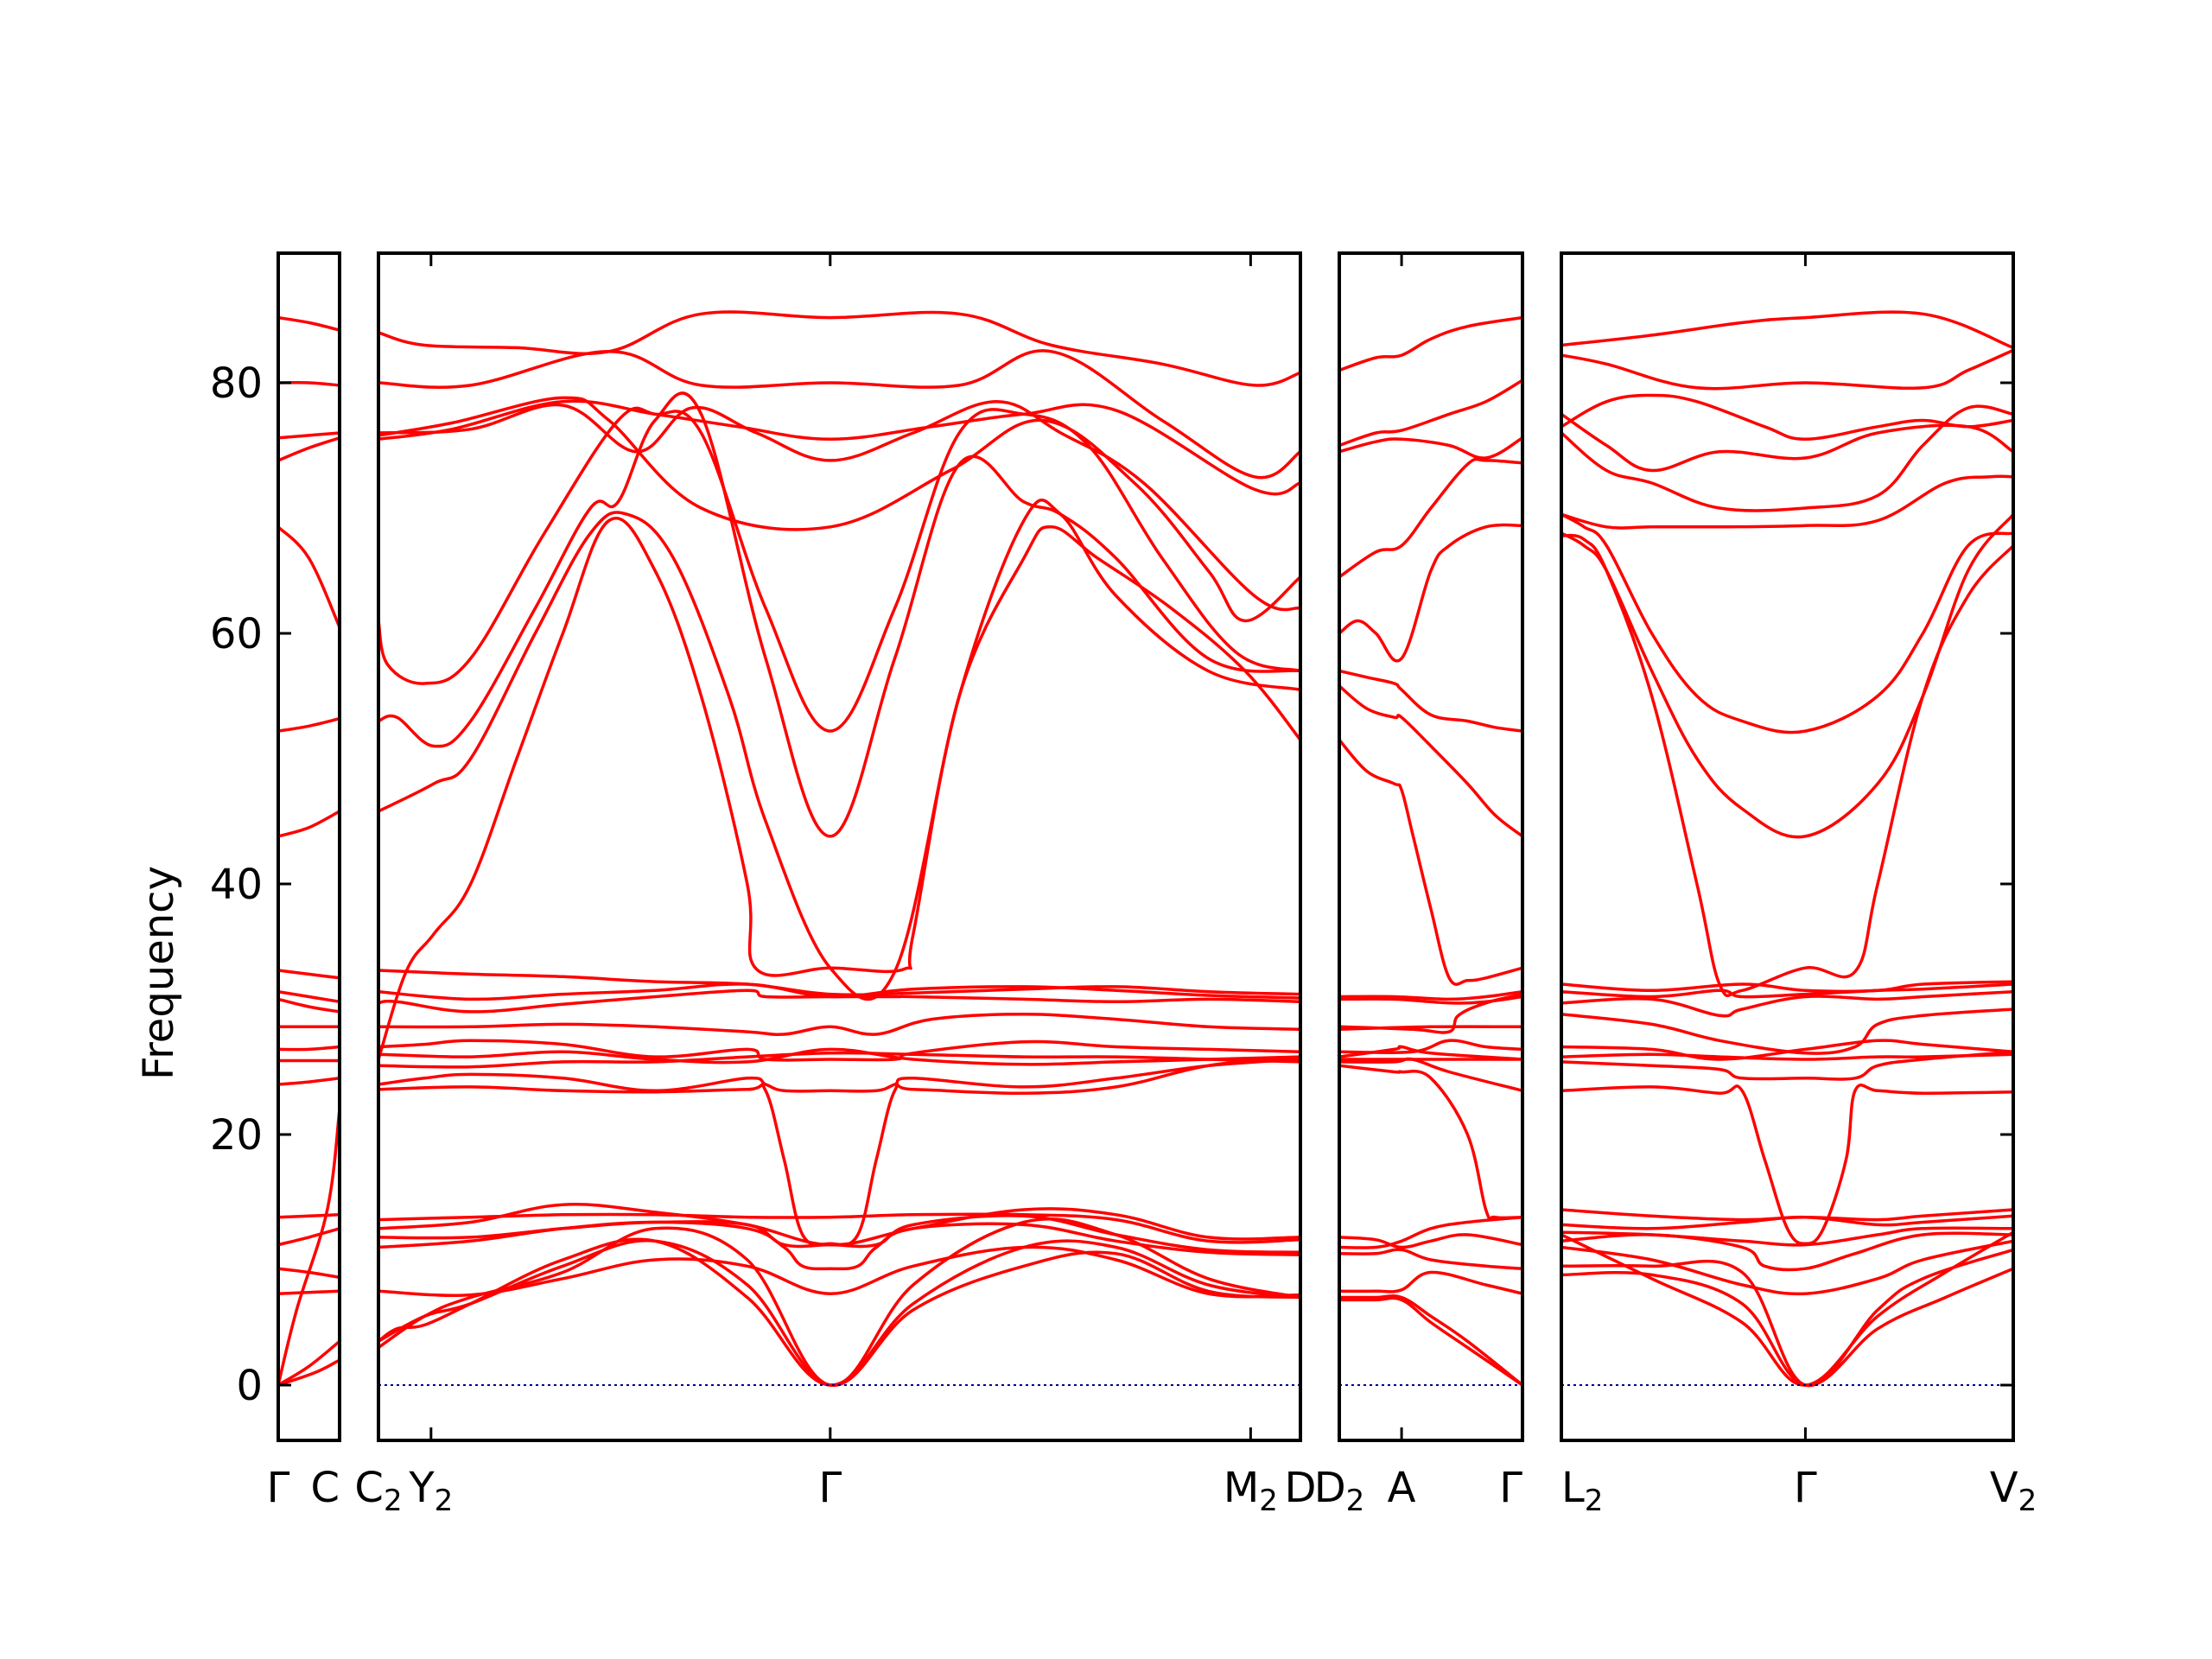 The height and width of the screenshot is (1659, 2212). I want to click on x-tick-label: C2, so click(378, 1491).